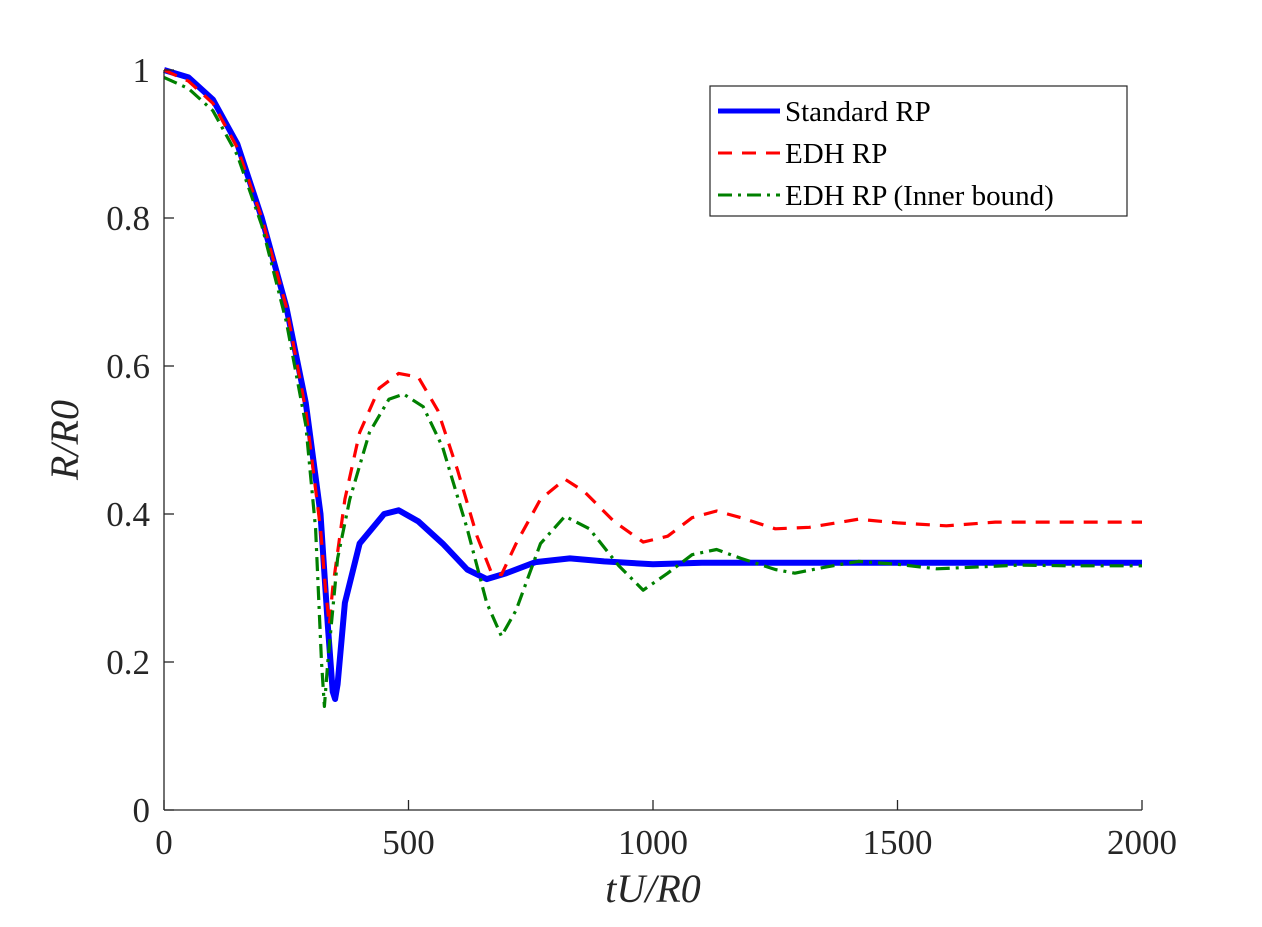 The image size is (1262, 927). What do you see at coordinates (653, 888) in the screenshot?
I see `x-axis-label: tU/R0` at bounding box center [653, 888].